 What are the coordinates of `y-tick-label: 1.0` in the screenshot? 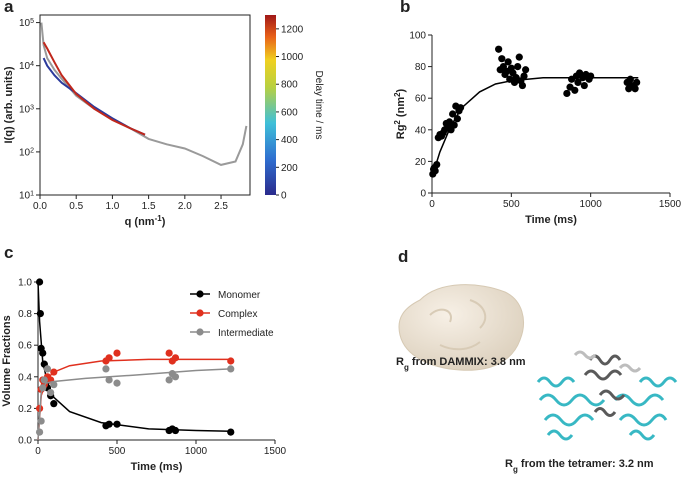 It's located at (25, 283).